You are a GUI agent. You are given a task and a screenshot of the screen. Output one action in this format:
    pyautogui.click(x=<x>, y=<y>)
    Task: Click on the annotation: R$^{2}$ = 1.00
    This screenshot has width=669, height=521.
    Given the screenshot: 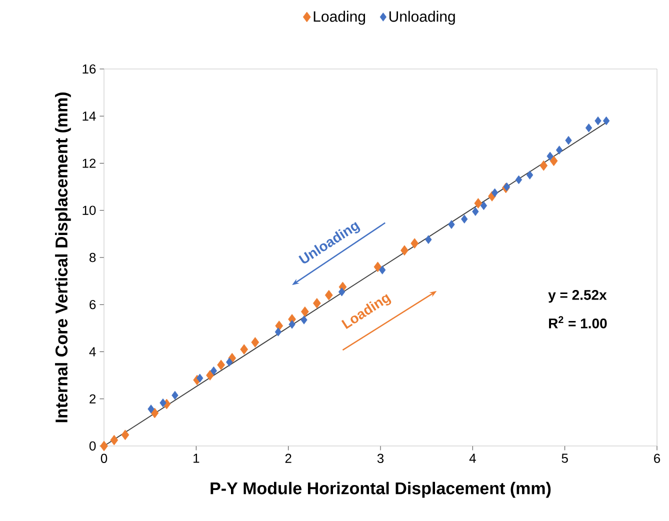 What is the action you would take?
    pyautogui.click(x=578, y=322)
    